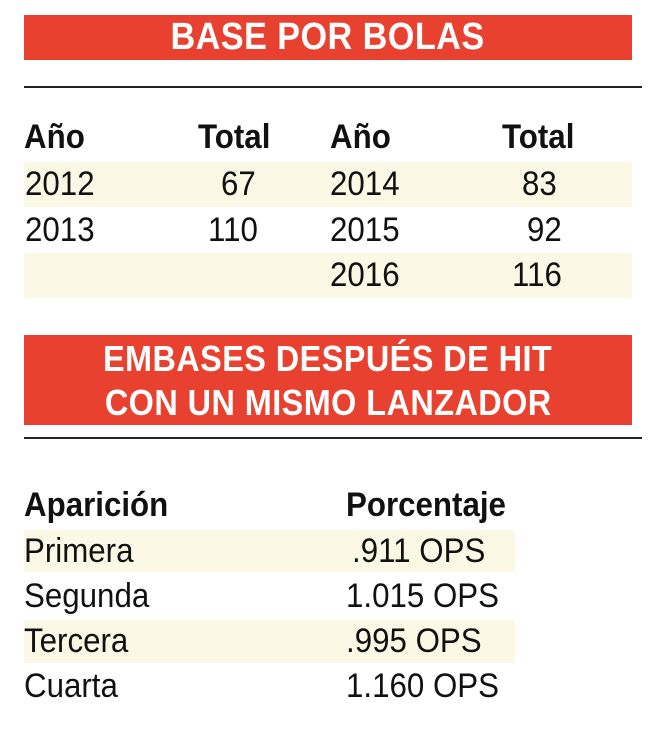  Describe the element at coordinates (544, 230) in the screenshot. I see `total-cell: 92` at that location.